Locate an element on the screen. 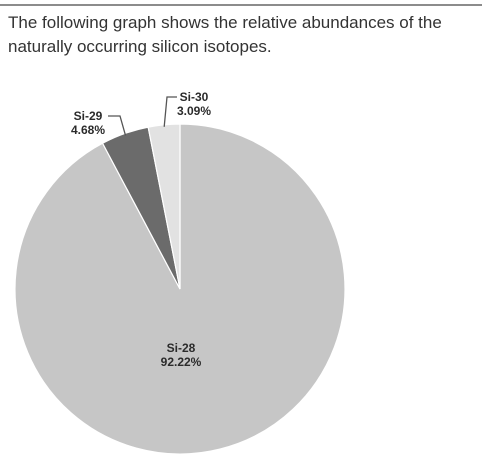 The image size is (482, 466). slice-label-si-28: Si-28 is located at coordinates (181, 348).